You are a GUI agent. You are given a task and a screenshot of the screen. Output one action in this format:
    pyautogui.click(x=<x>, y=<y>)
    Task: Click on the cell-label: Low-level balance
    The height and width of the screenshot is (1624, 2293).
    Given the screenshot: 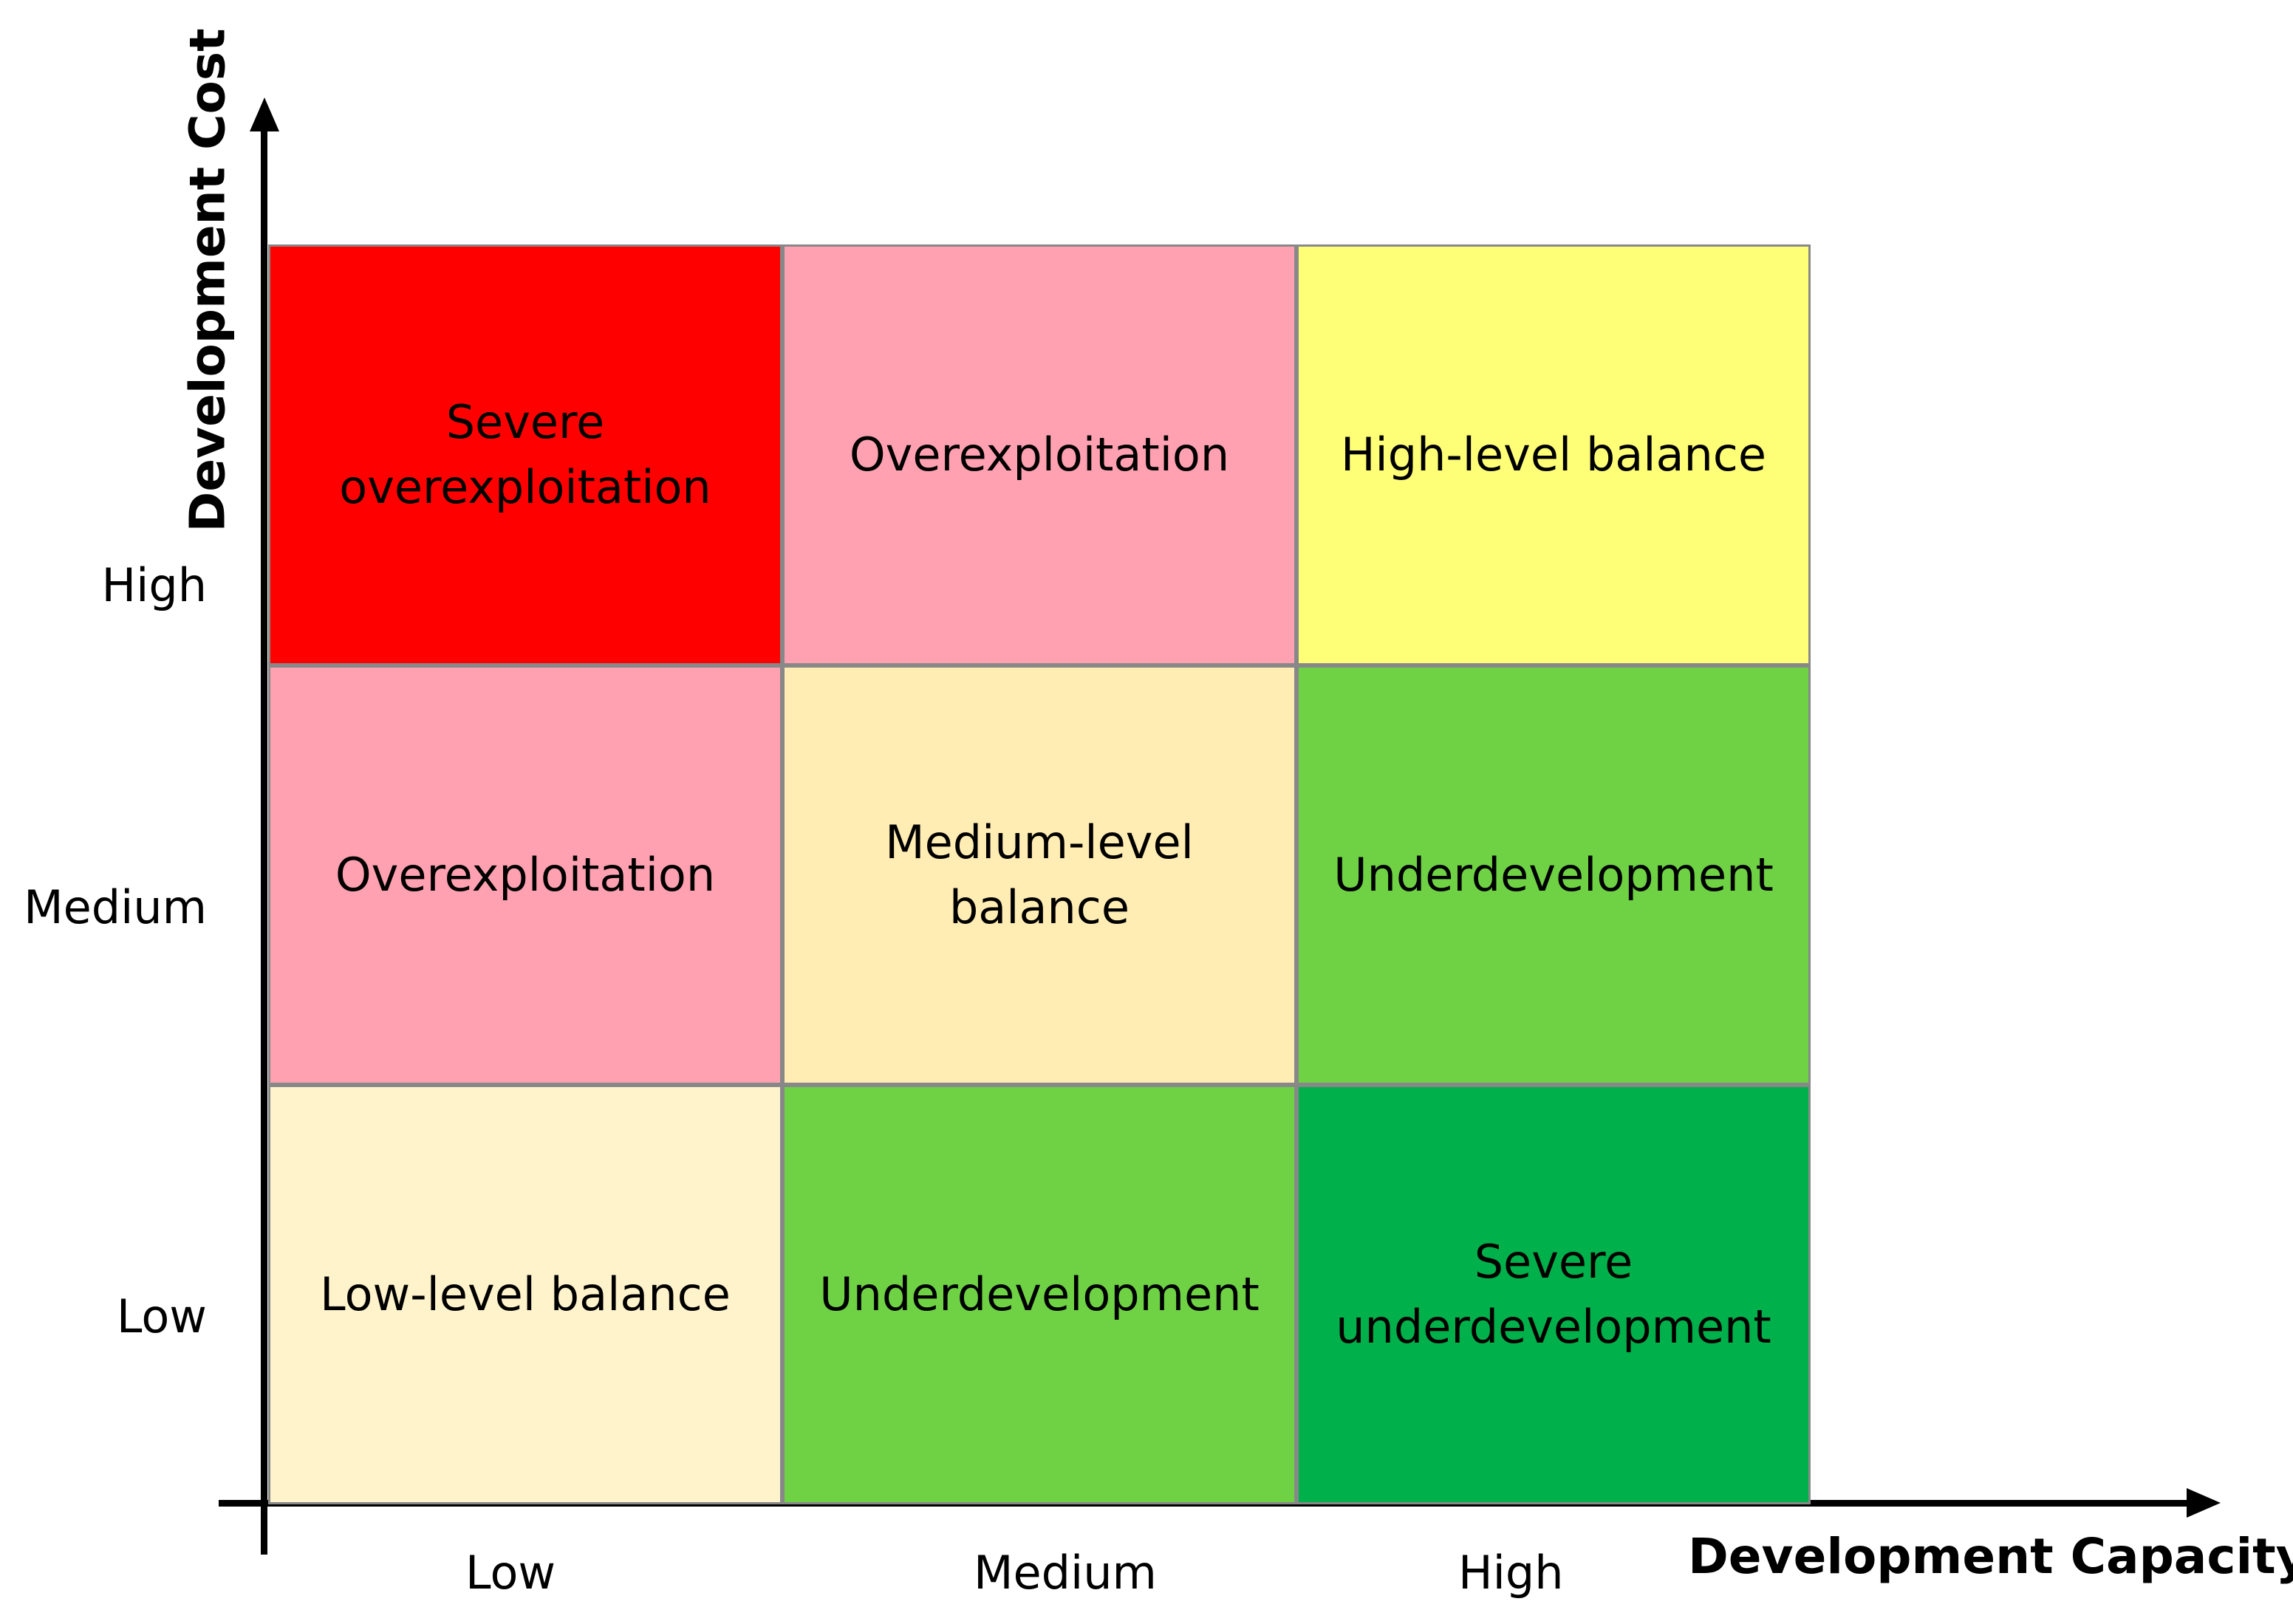 What is the action you would take?
    pyautogui.click(x=525, y=1294)
    